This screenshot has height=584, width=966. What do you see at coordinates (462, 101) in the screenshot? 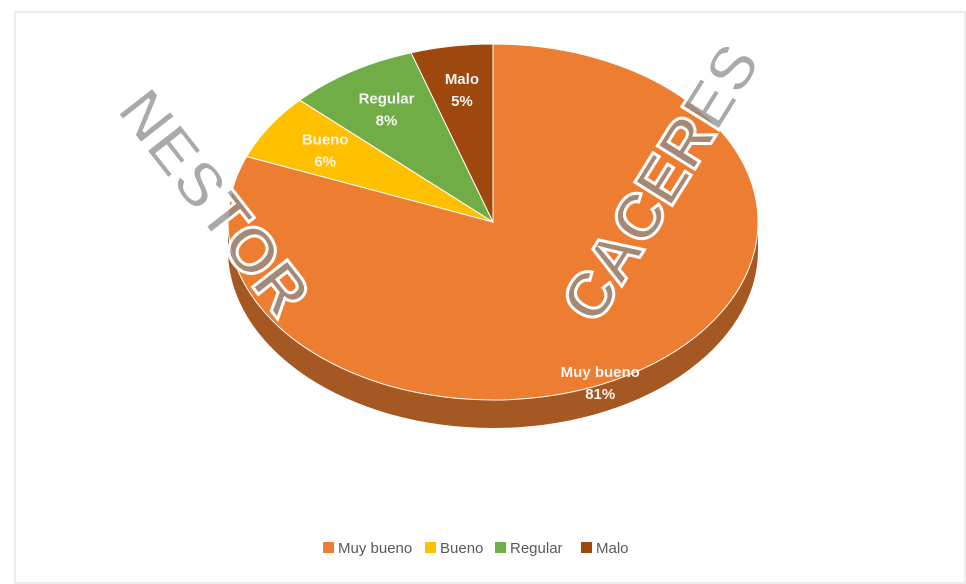
I see `data-label-value: 5%` at bounding box center [462, 101].